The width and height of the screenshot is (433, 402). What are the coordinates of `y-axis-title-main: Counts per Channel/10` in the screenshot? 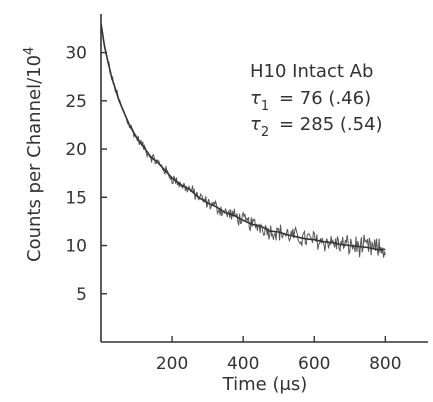 It's located at (34, 158).